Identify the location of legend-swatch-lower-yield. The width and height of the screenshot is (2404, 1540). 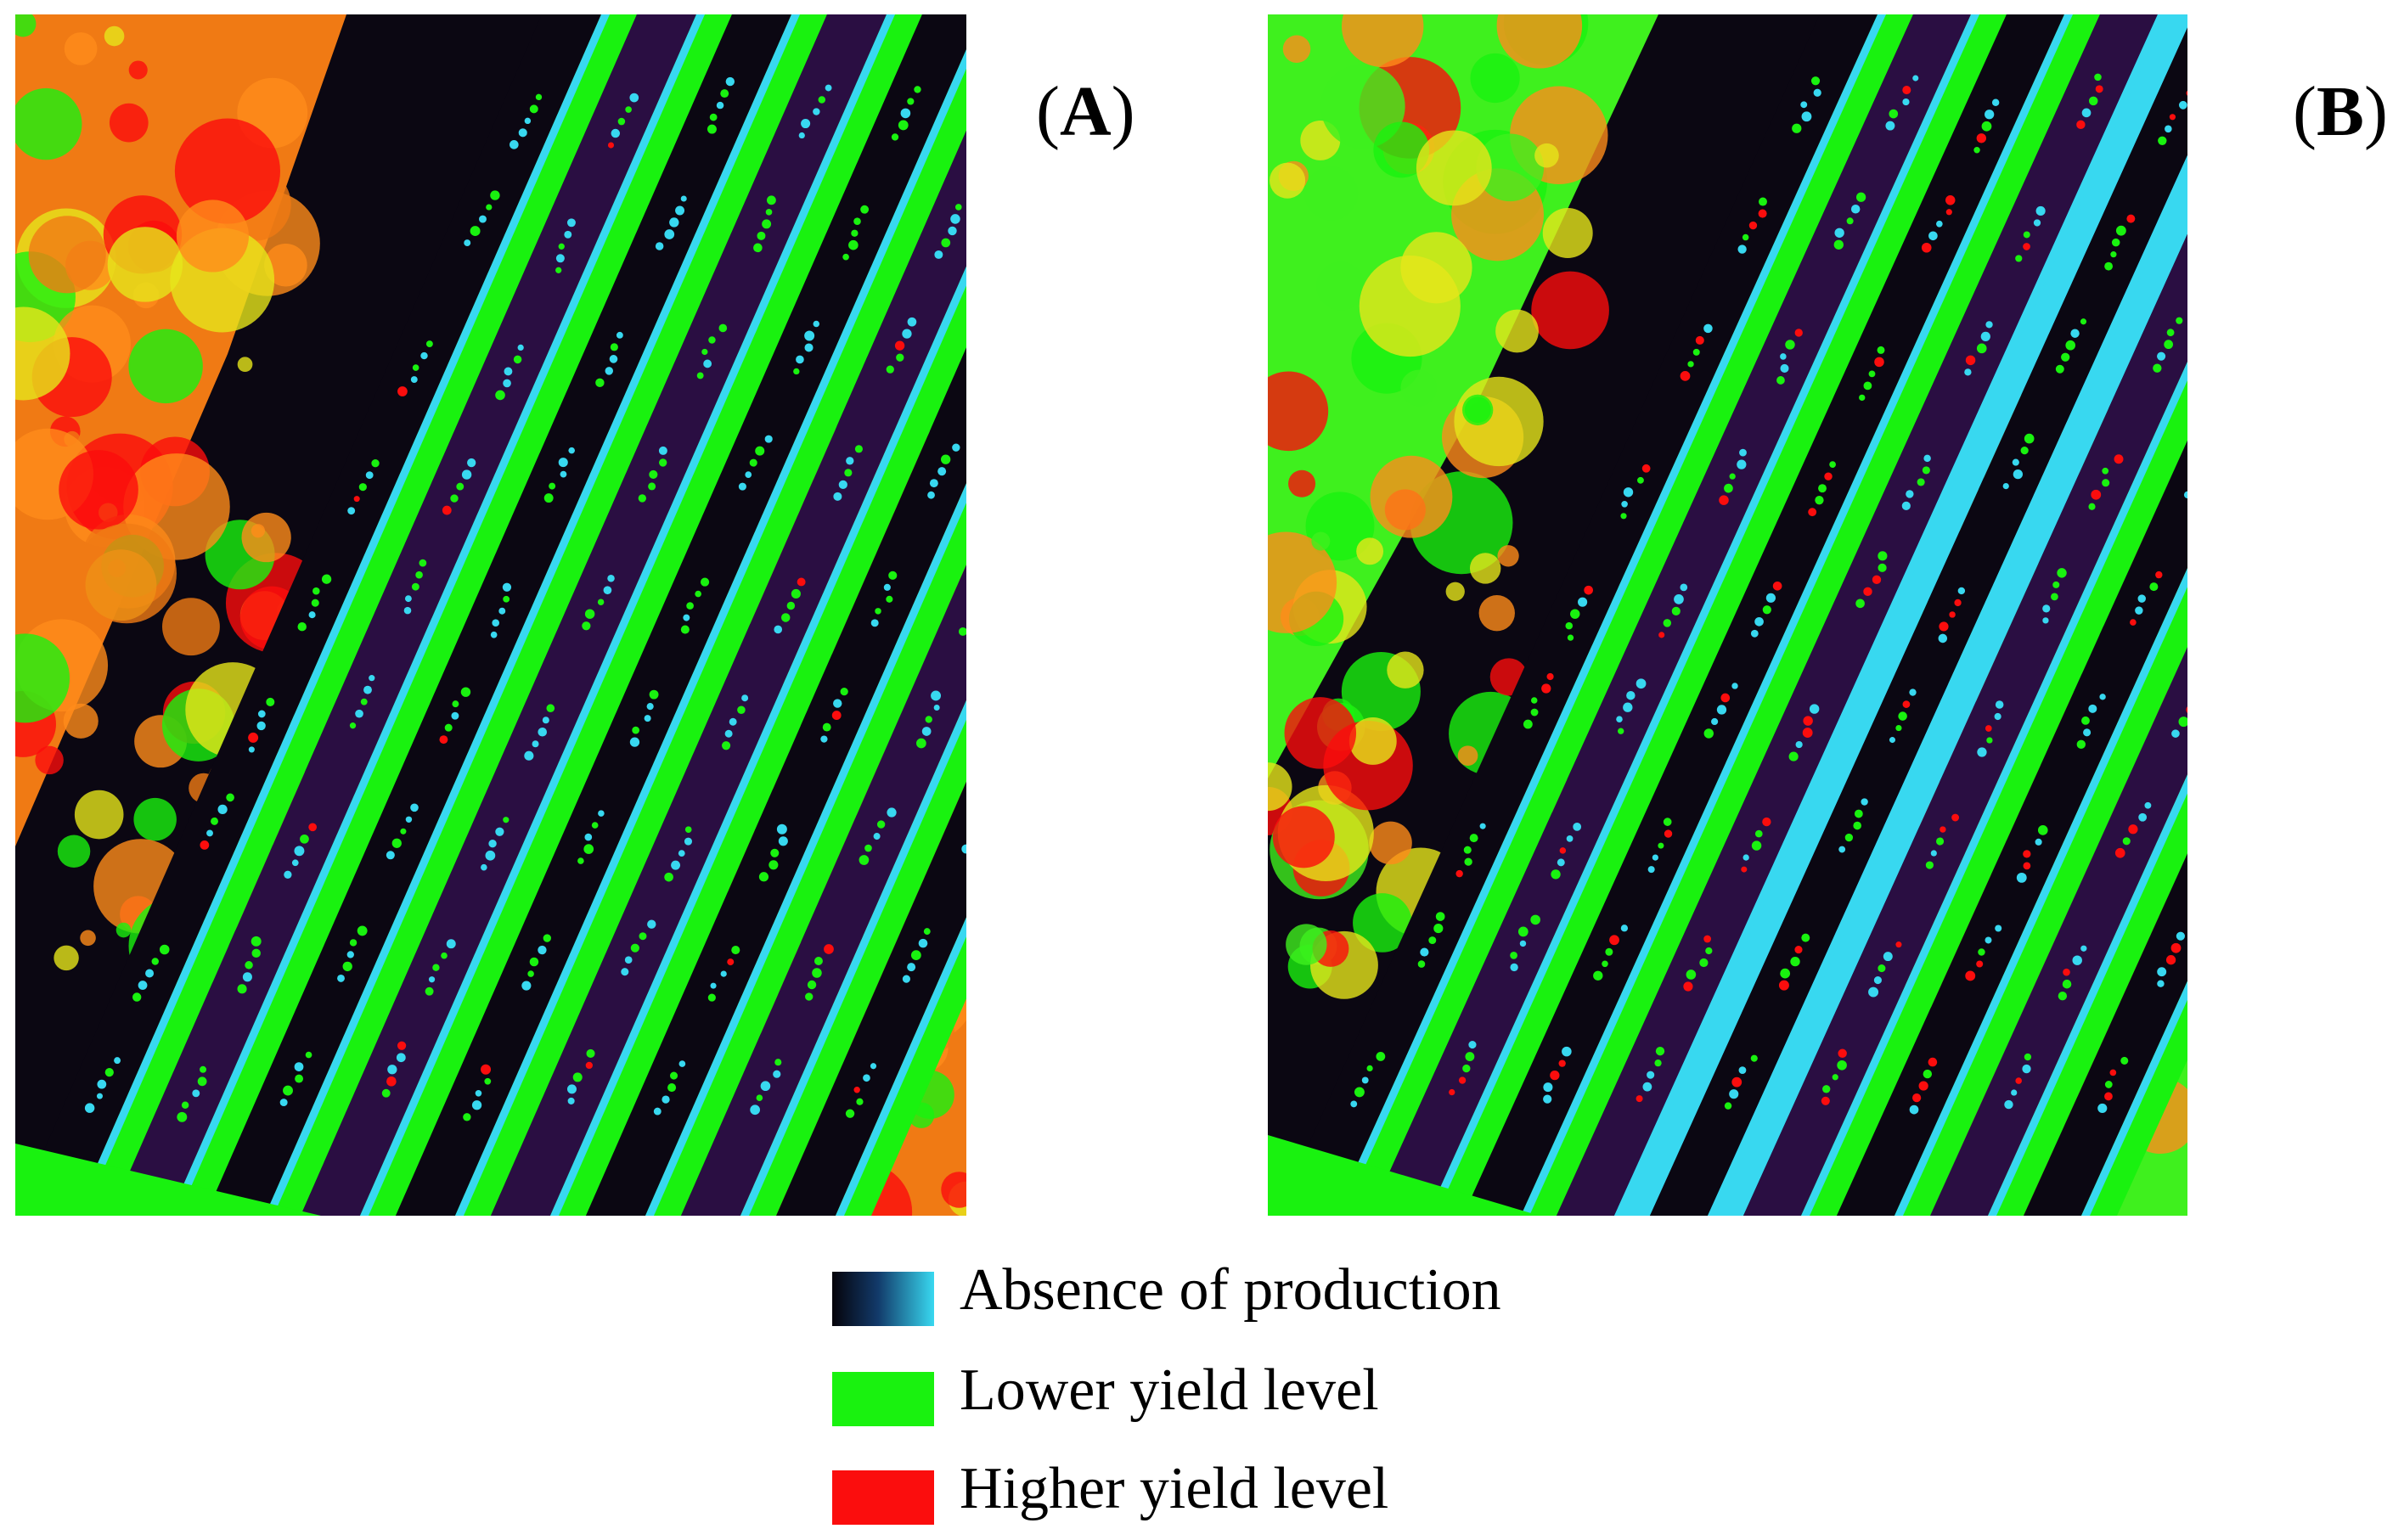
(883, 1399).